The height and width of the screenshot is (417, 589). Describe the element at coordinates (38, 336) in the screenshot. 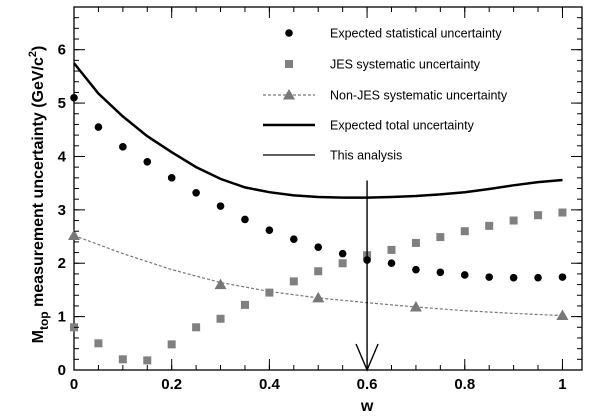

I see `y-label-main: M` at that location.